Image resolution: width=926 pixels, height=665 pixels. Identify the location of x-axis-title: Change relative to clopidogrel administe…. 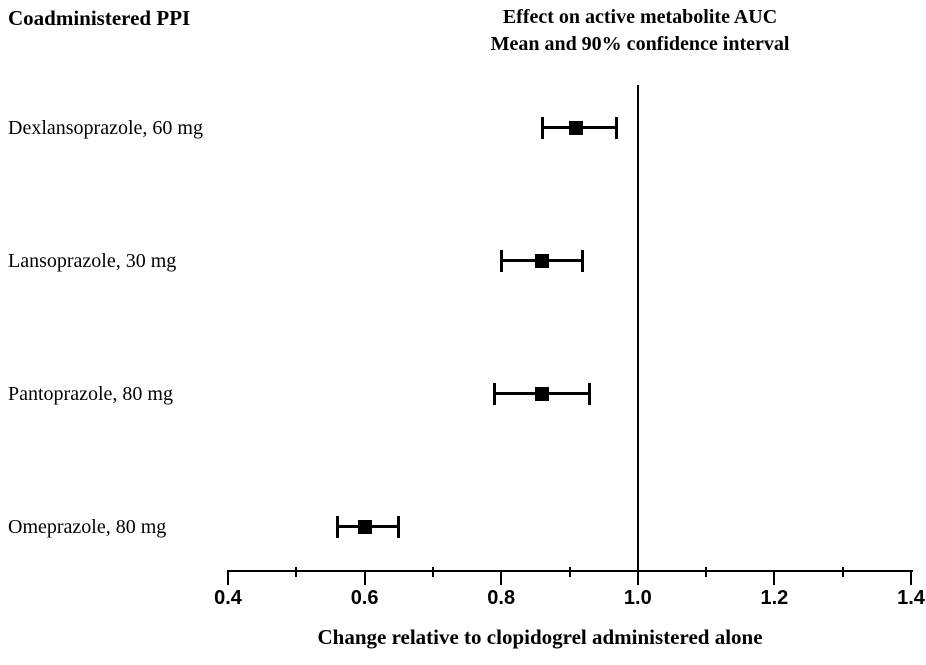
(540, 637).